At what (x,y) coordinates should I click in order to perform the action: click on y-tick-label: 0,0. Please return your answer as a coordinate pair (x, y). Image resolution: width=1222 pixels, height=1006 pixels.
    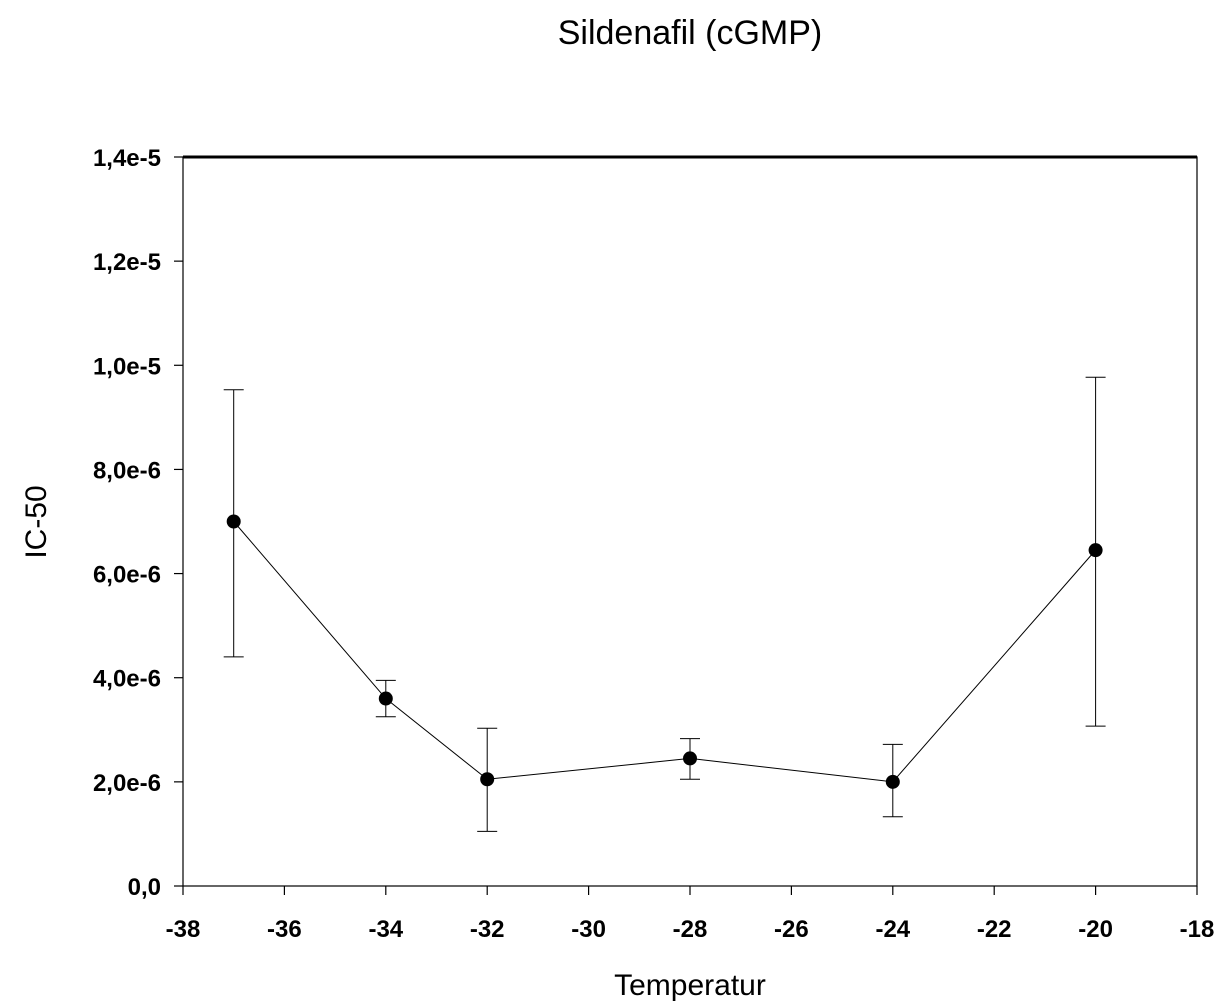
    Looking at the image, I should click on (144, 887).